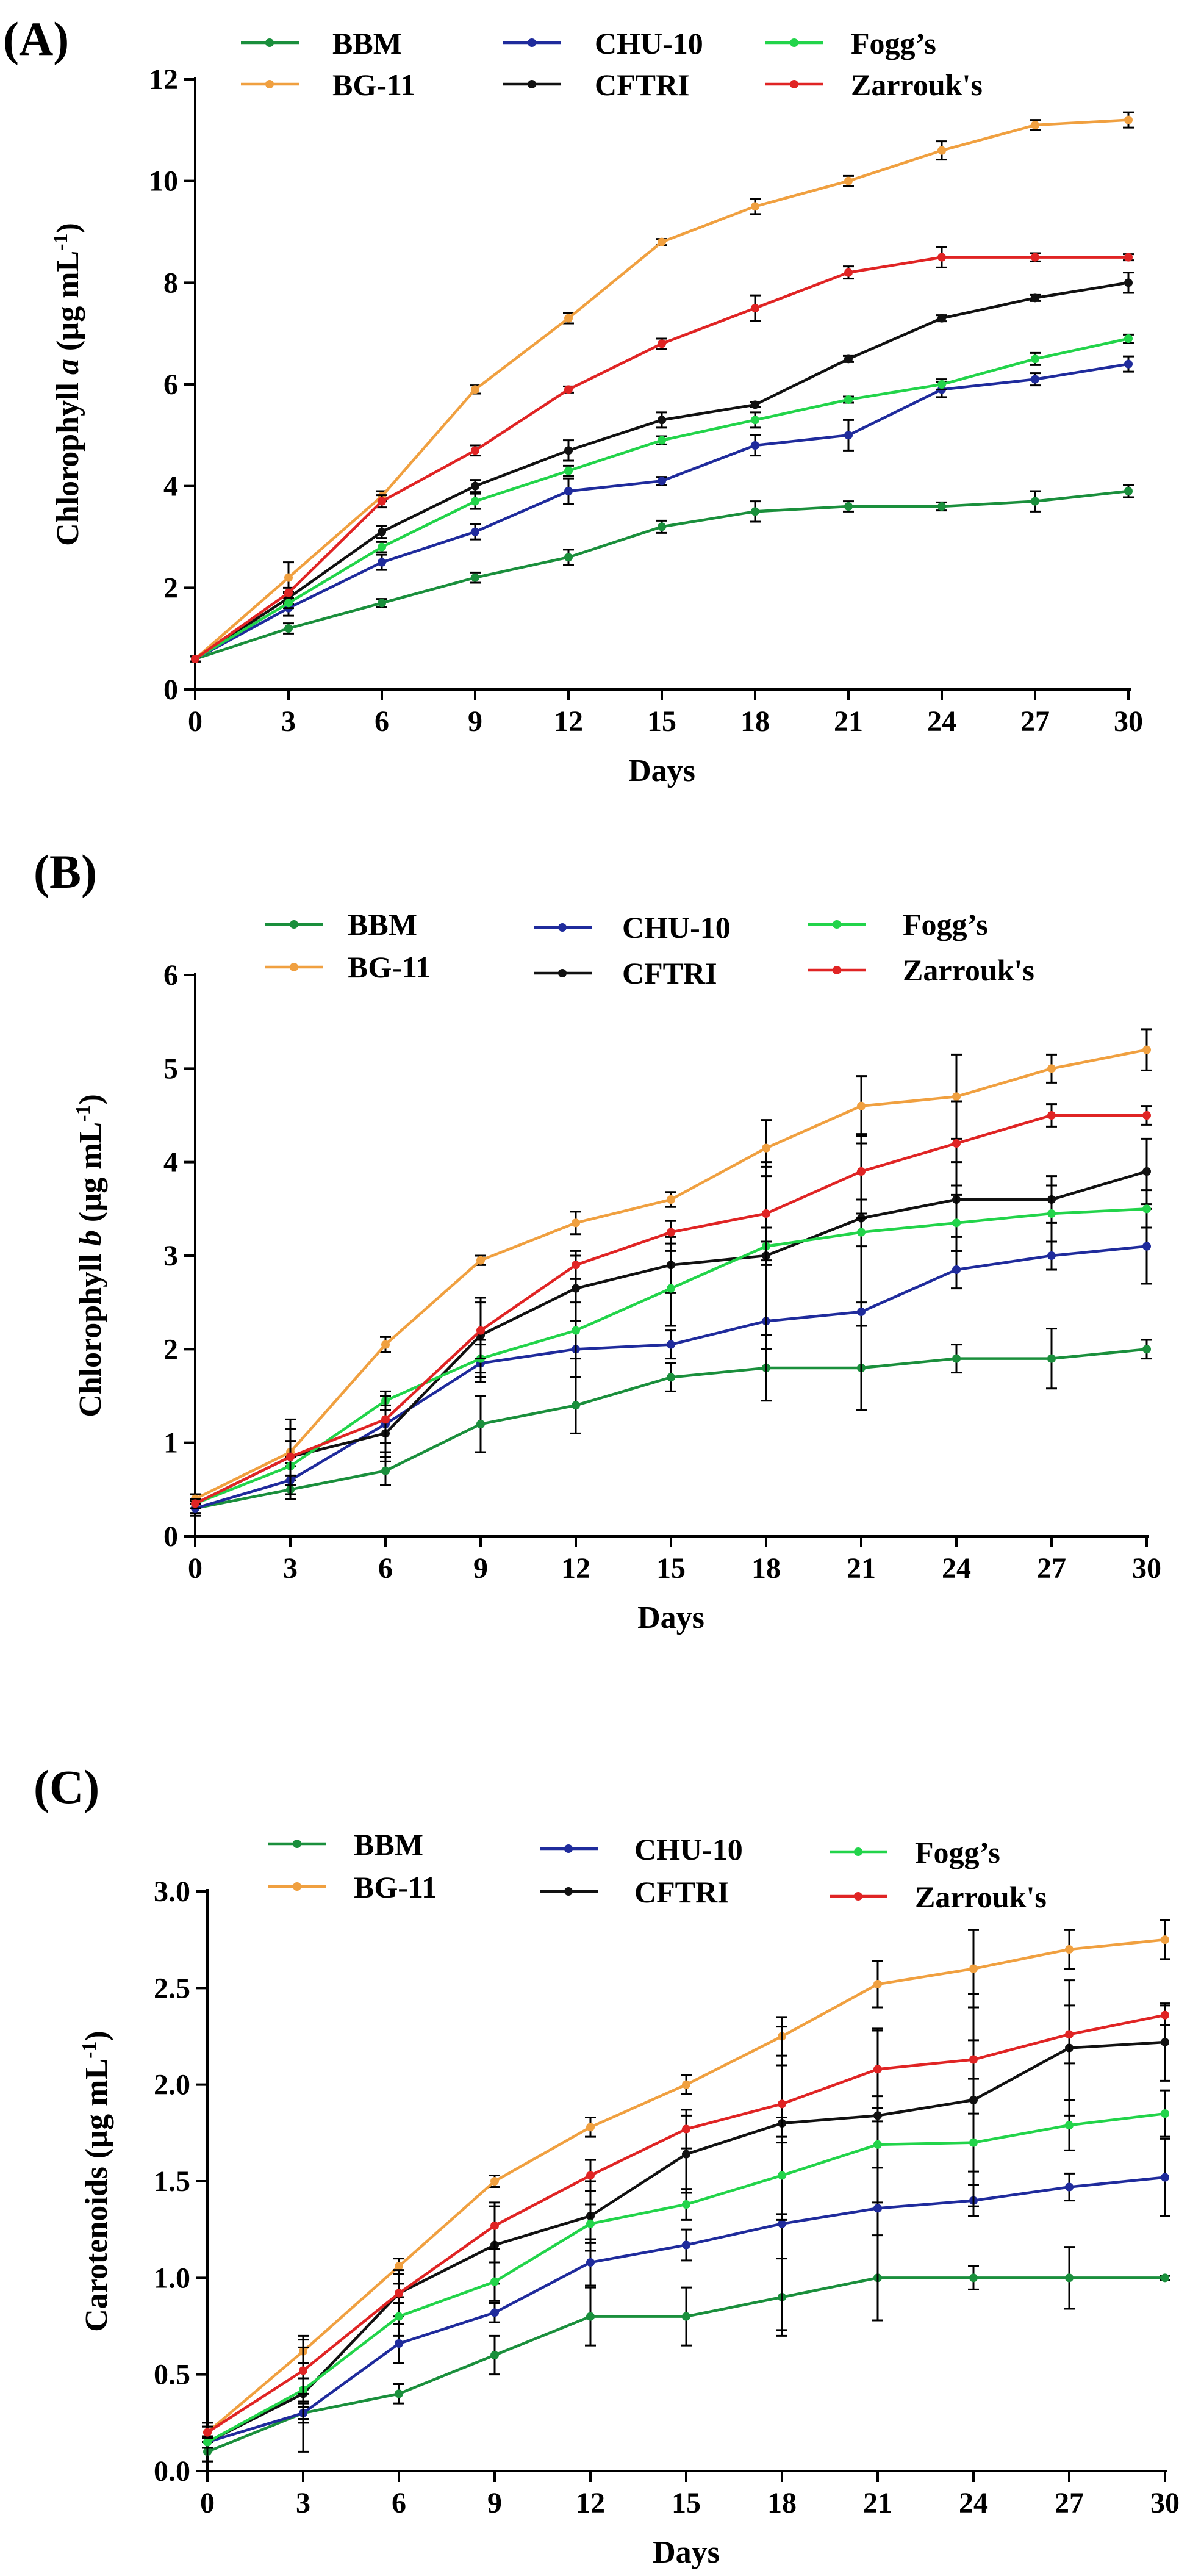  Describe the element at coordinates (170, 1443) in the screenshot. I see `y-tick-label: 1` at that location.